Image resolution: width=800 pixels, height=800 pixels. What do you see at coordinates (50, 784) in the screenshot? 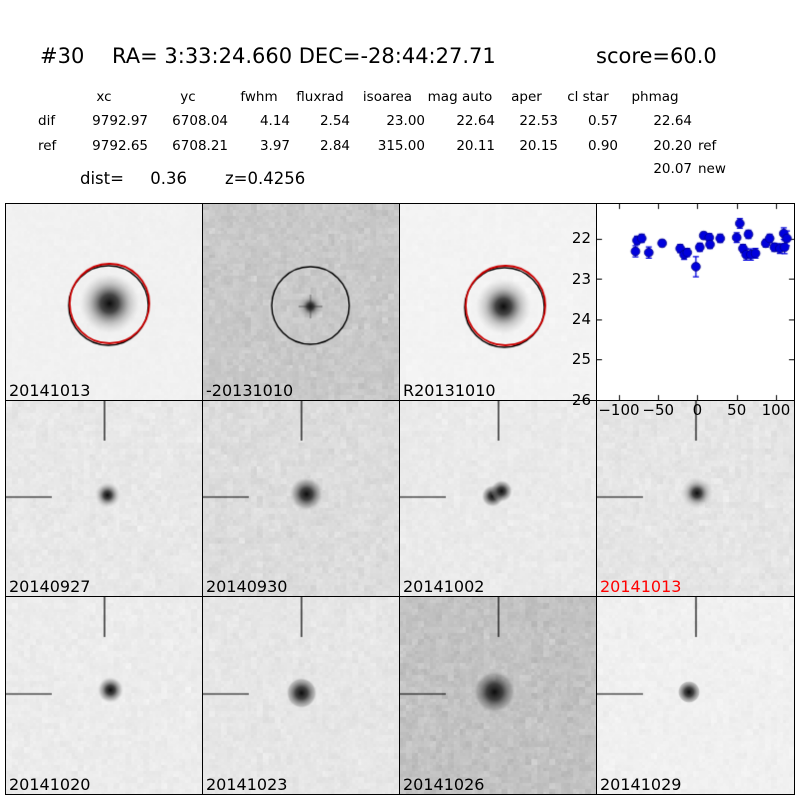
I see `cutout-label: 20141020` at bounding box center [50, 784].